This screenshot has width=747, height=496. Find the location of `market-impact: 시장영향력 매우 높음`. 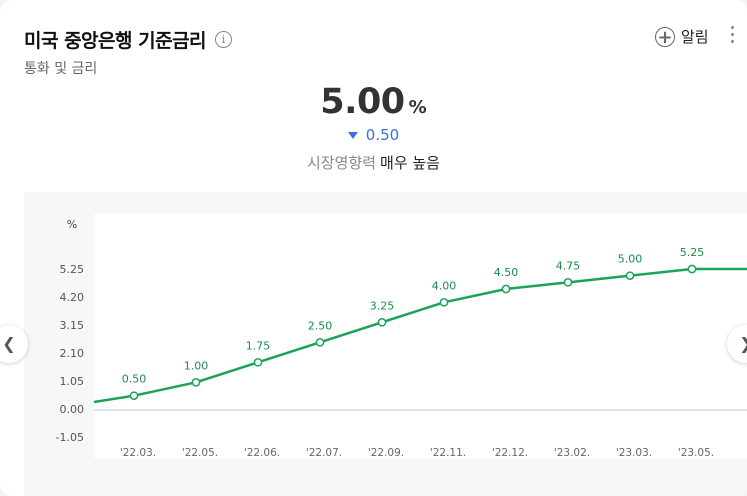

market-impact: 시장영향력 매우 높음 is located at coordinates (373, 162).